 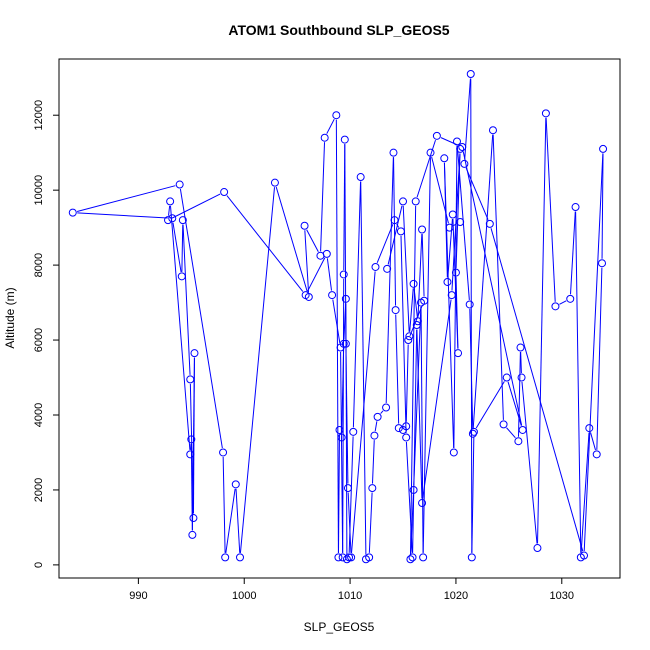 What do you see at coordinates (339, 627) in the screenshot?
I see `x-axis-label: SLP_GEOS5` at bounding box center [339, 627].